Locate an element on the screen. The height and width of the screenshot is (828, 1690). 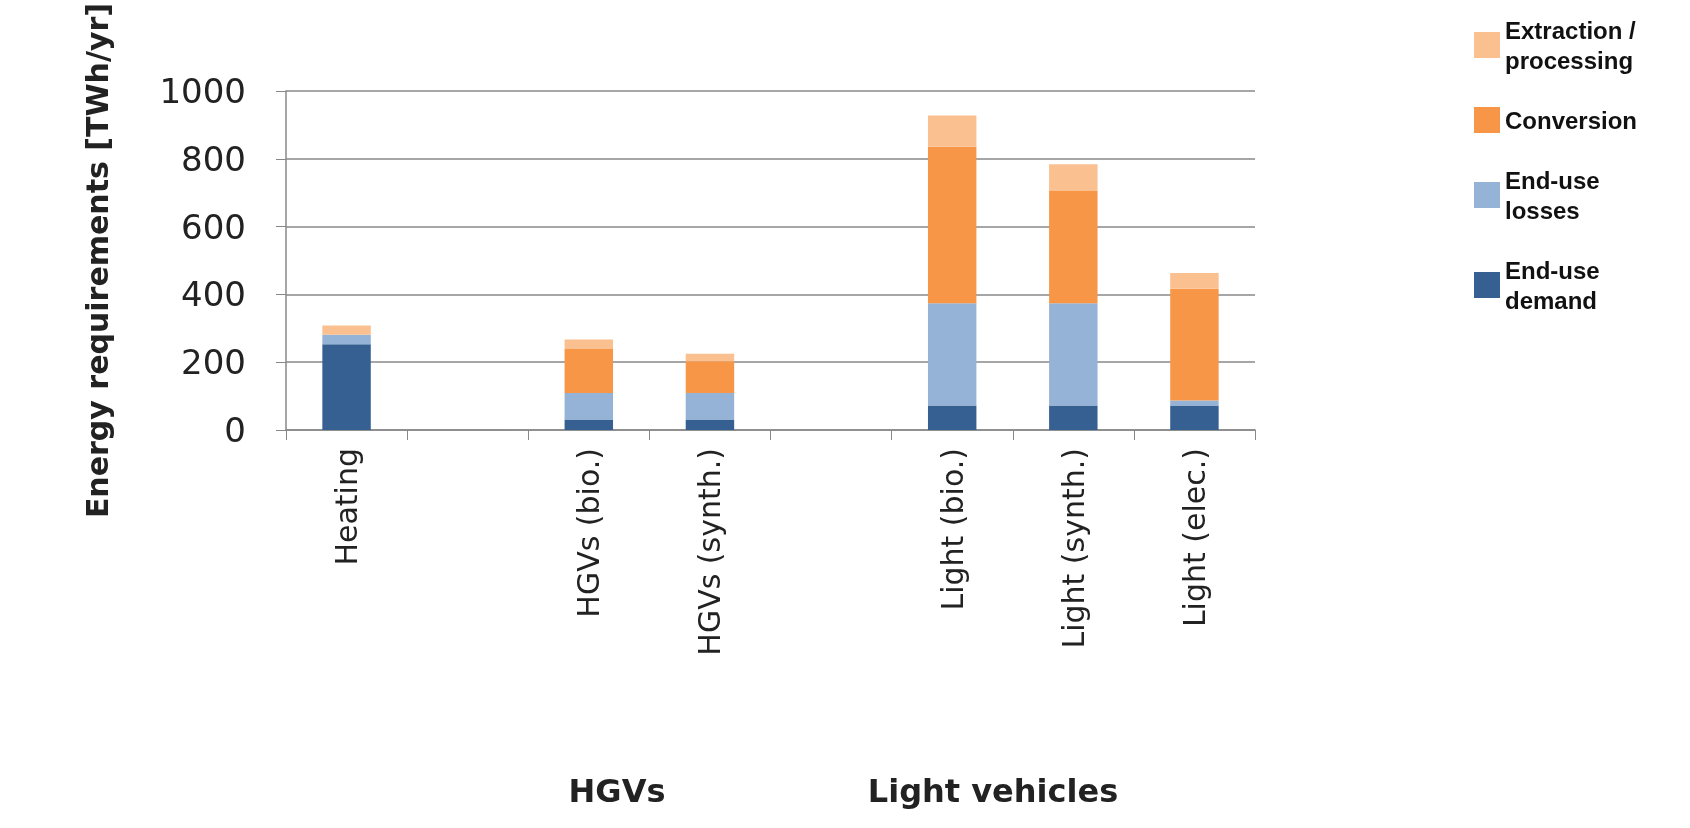
x-tick-label: HGVs (bio.) is located at coordinates (589, 533).